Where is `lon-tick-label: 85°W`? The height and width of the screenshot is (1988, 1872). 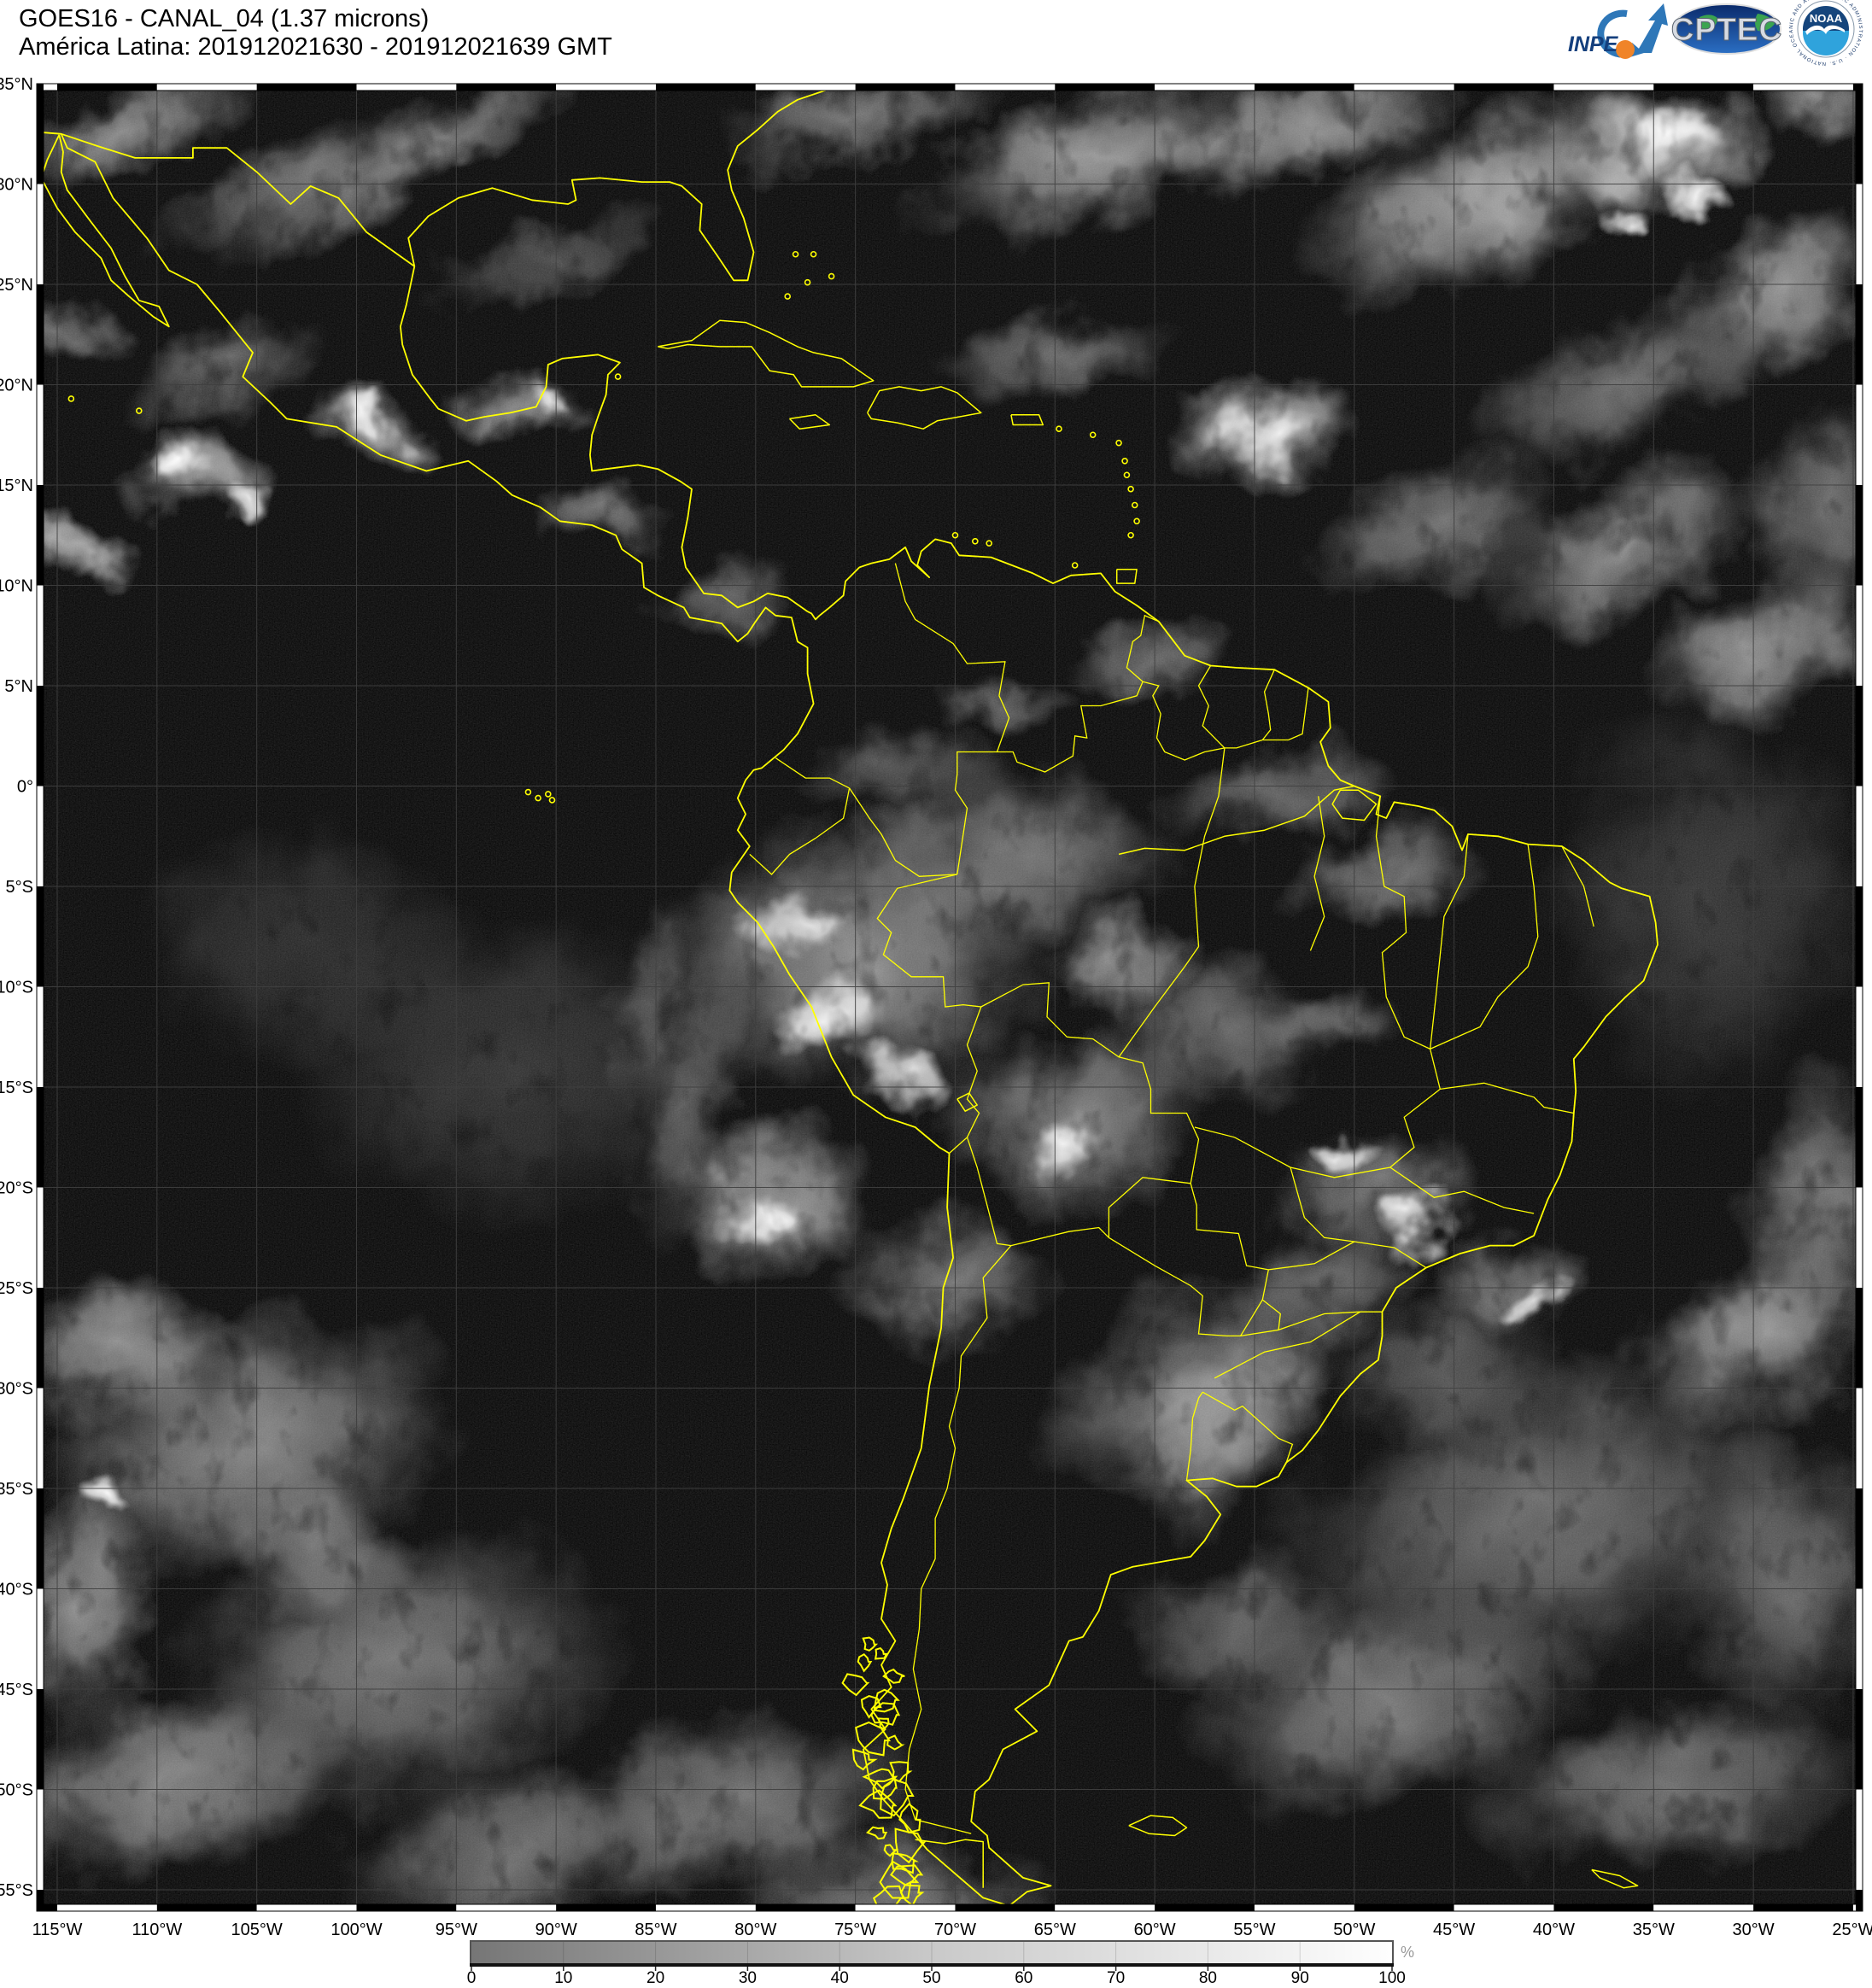 lon-tick-label: 85°W is located at coordinates (655, 1930).